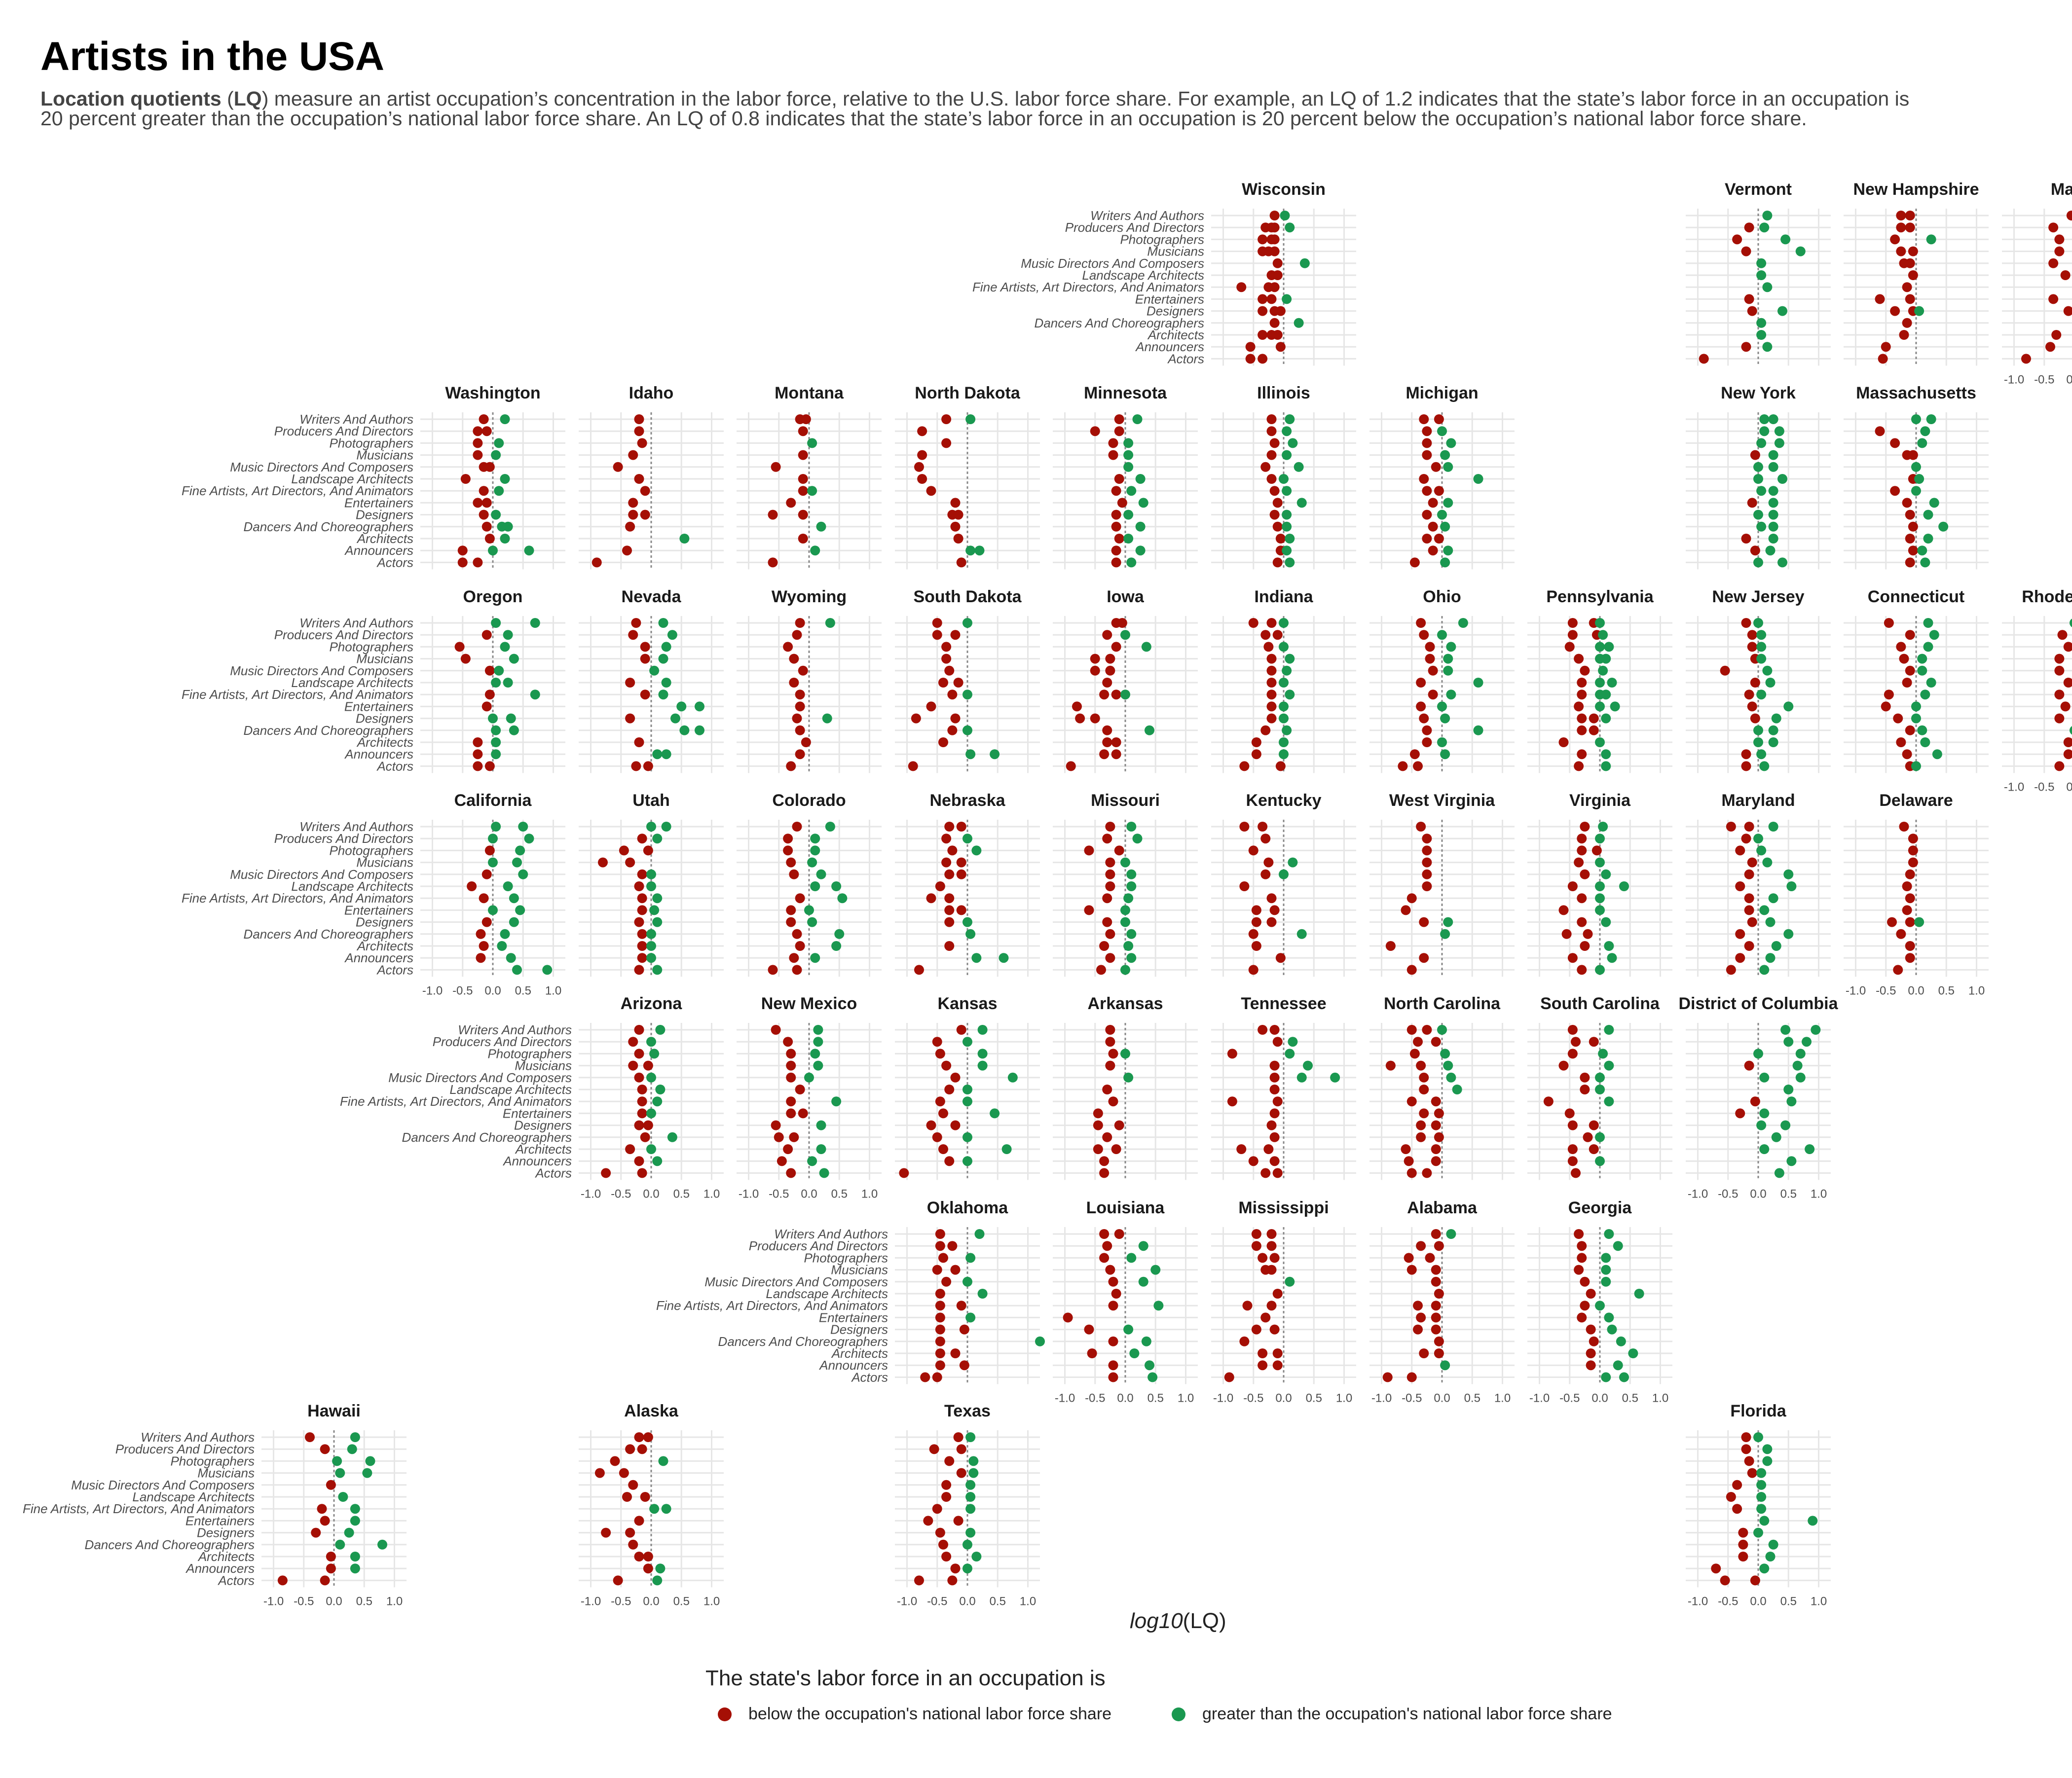 The height and width of the screenshot is (1778, 2072). Describe the element at coordinates (651, 393) in the screenshot. I see `facet-title: Idaho` at that location.